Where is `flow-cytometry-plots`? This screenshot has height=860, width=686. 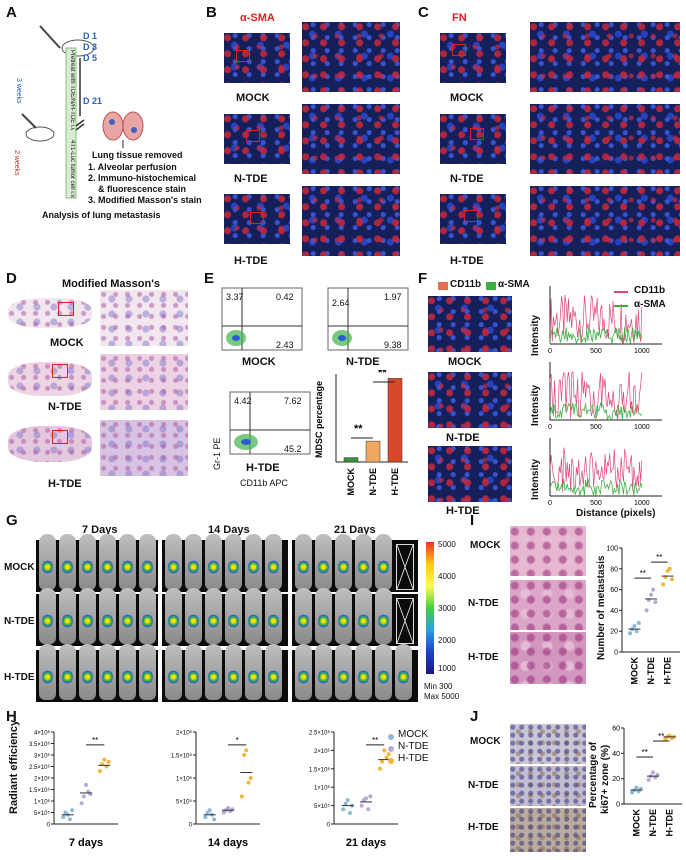 flow-cytometry-plots is located at coordinates (315, 371).